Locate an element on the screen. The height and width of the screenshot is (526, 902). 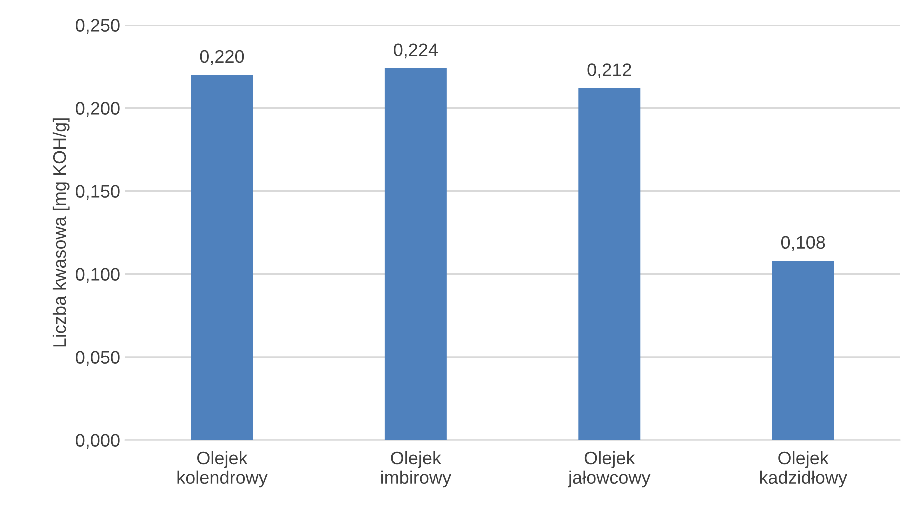
data-label: 0,224 is located at coordinates (416, 51).